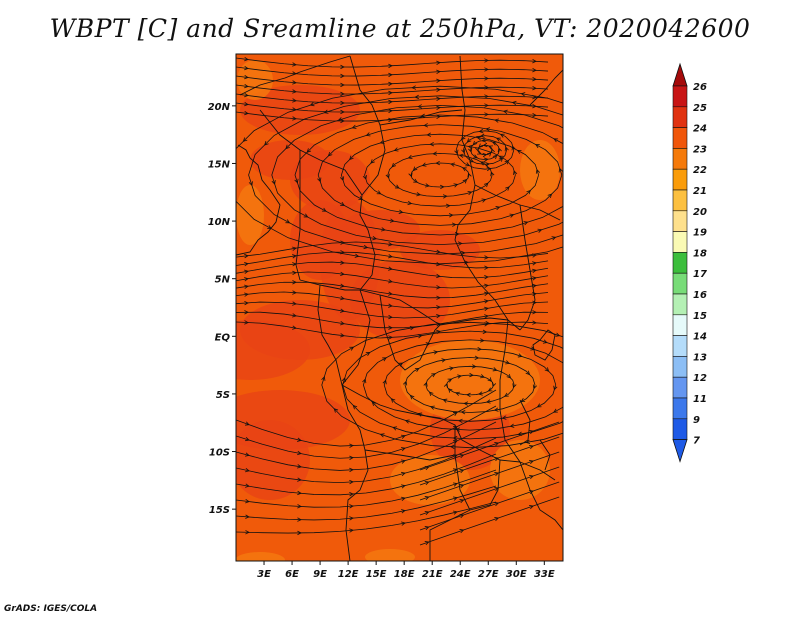 This screenshot has width=800, height=618. Describe the element at coordinates (700, 170) in the screenshot. I see `colorbar-label: 22` at that location.